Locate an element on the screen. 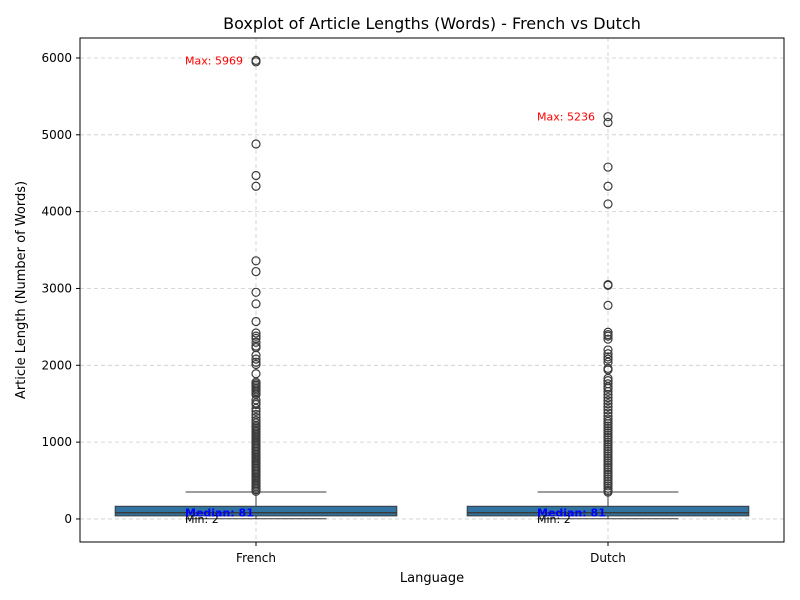 This screenshot has height=600, width=800. y-tick-label: 3000 is located at coordinates (56, 288).